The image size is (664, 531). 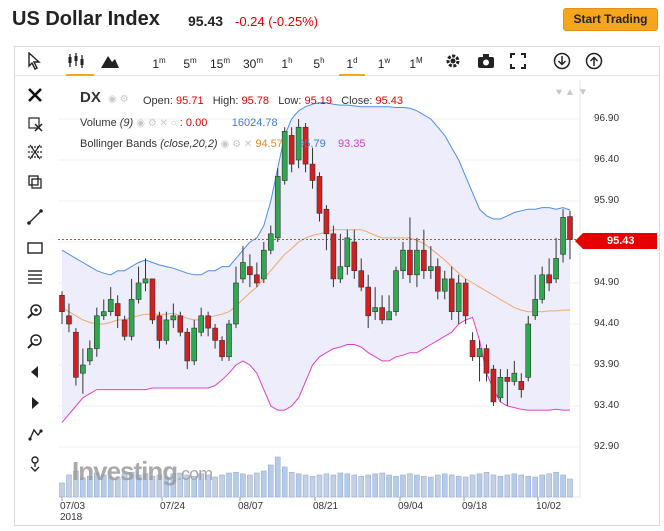 I want to click on open-label: Open:, so click(x=158, y=101).